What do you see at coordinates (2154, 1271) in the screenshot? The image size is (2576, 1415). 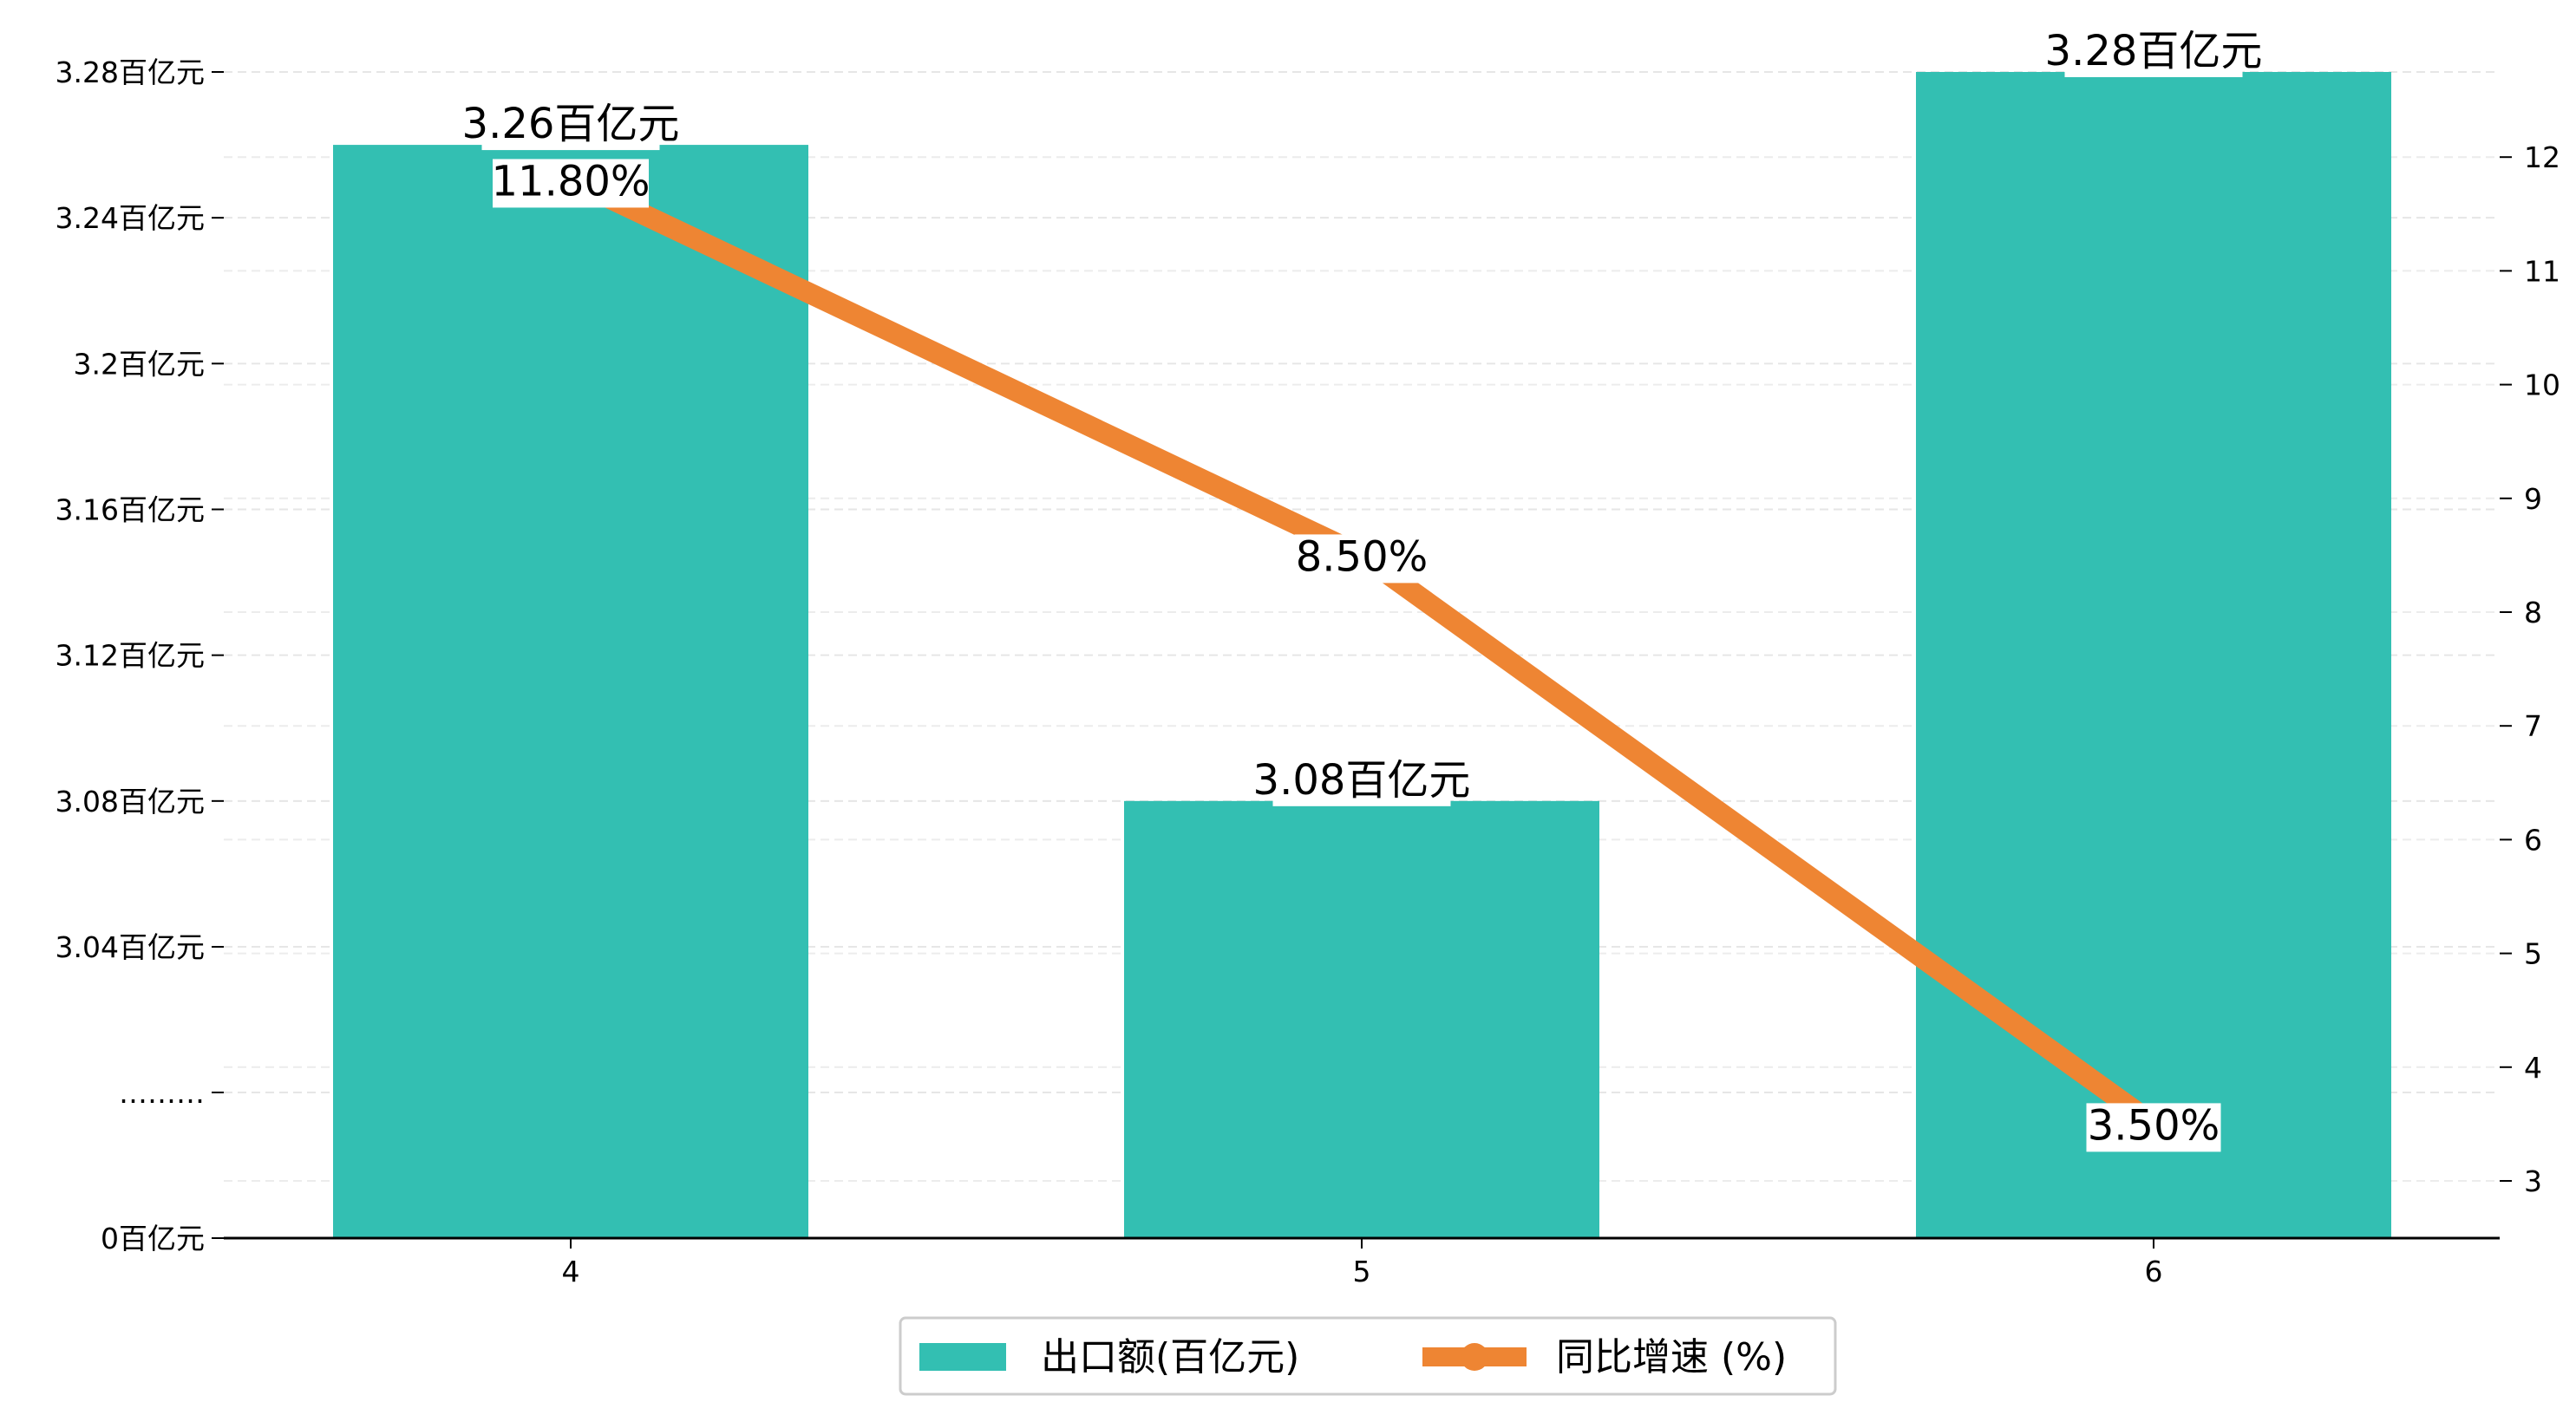 I see `x-tick-label: 6` at bounding box center [2154, 1271].